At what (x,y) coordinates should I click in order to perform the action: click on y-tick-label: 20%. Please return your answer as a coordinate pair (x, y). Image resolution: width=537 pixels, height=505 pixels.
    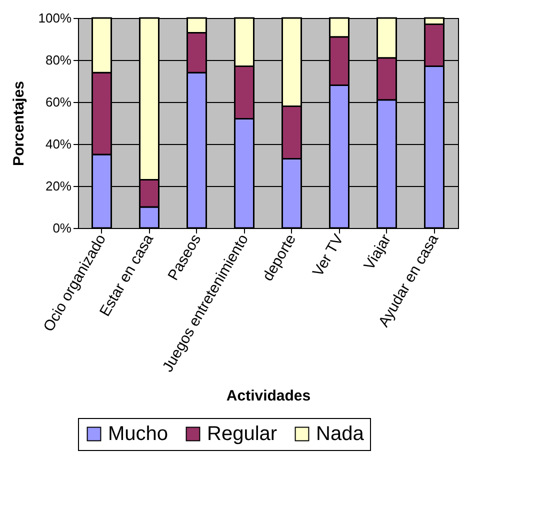
    Looking at the image, I should click on (58, 186).